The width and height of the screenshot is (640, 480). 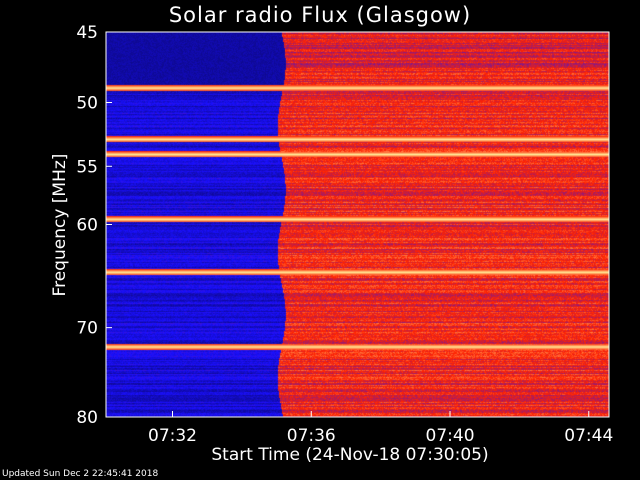 What do you see at coordinates (80, 474) in the screenshot?
I see `update-timestamp: Updated Sun Dec 2 22:45:41 2018` at bounding box center [80, 474].